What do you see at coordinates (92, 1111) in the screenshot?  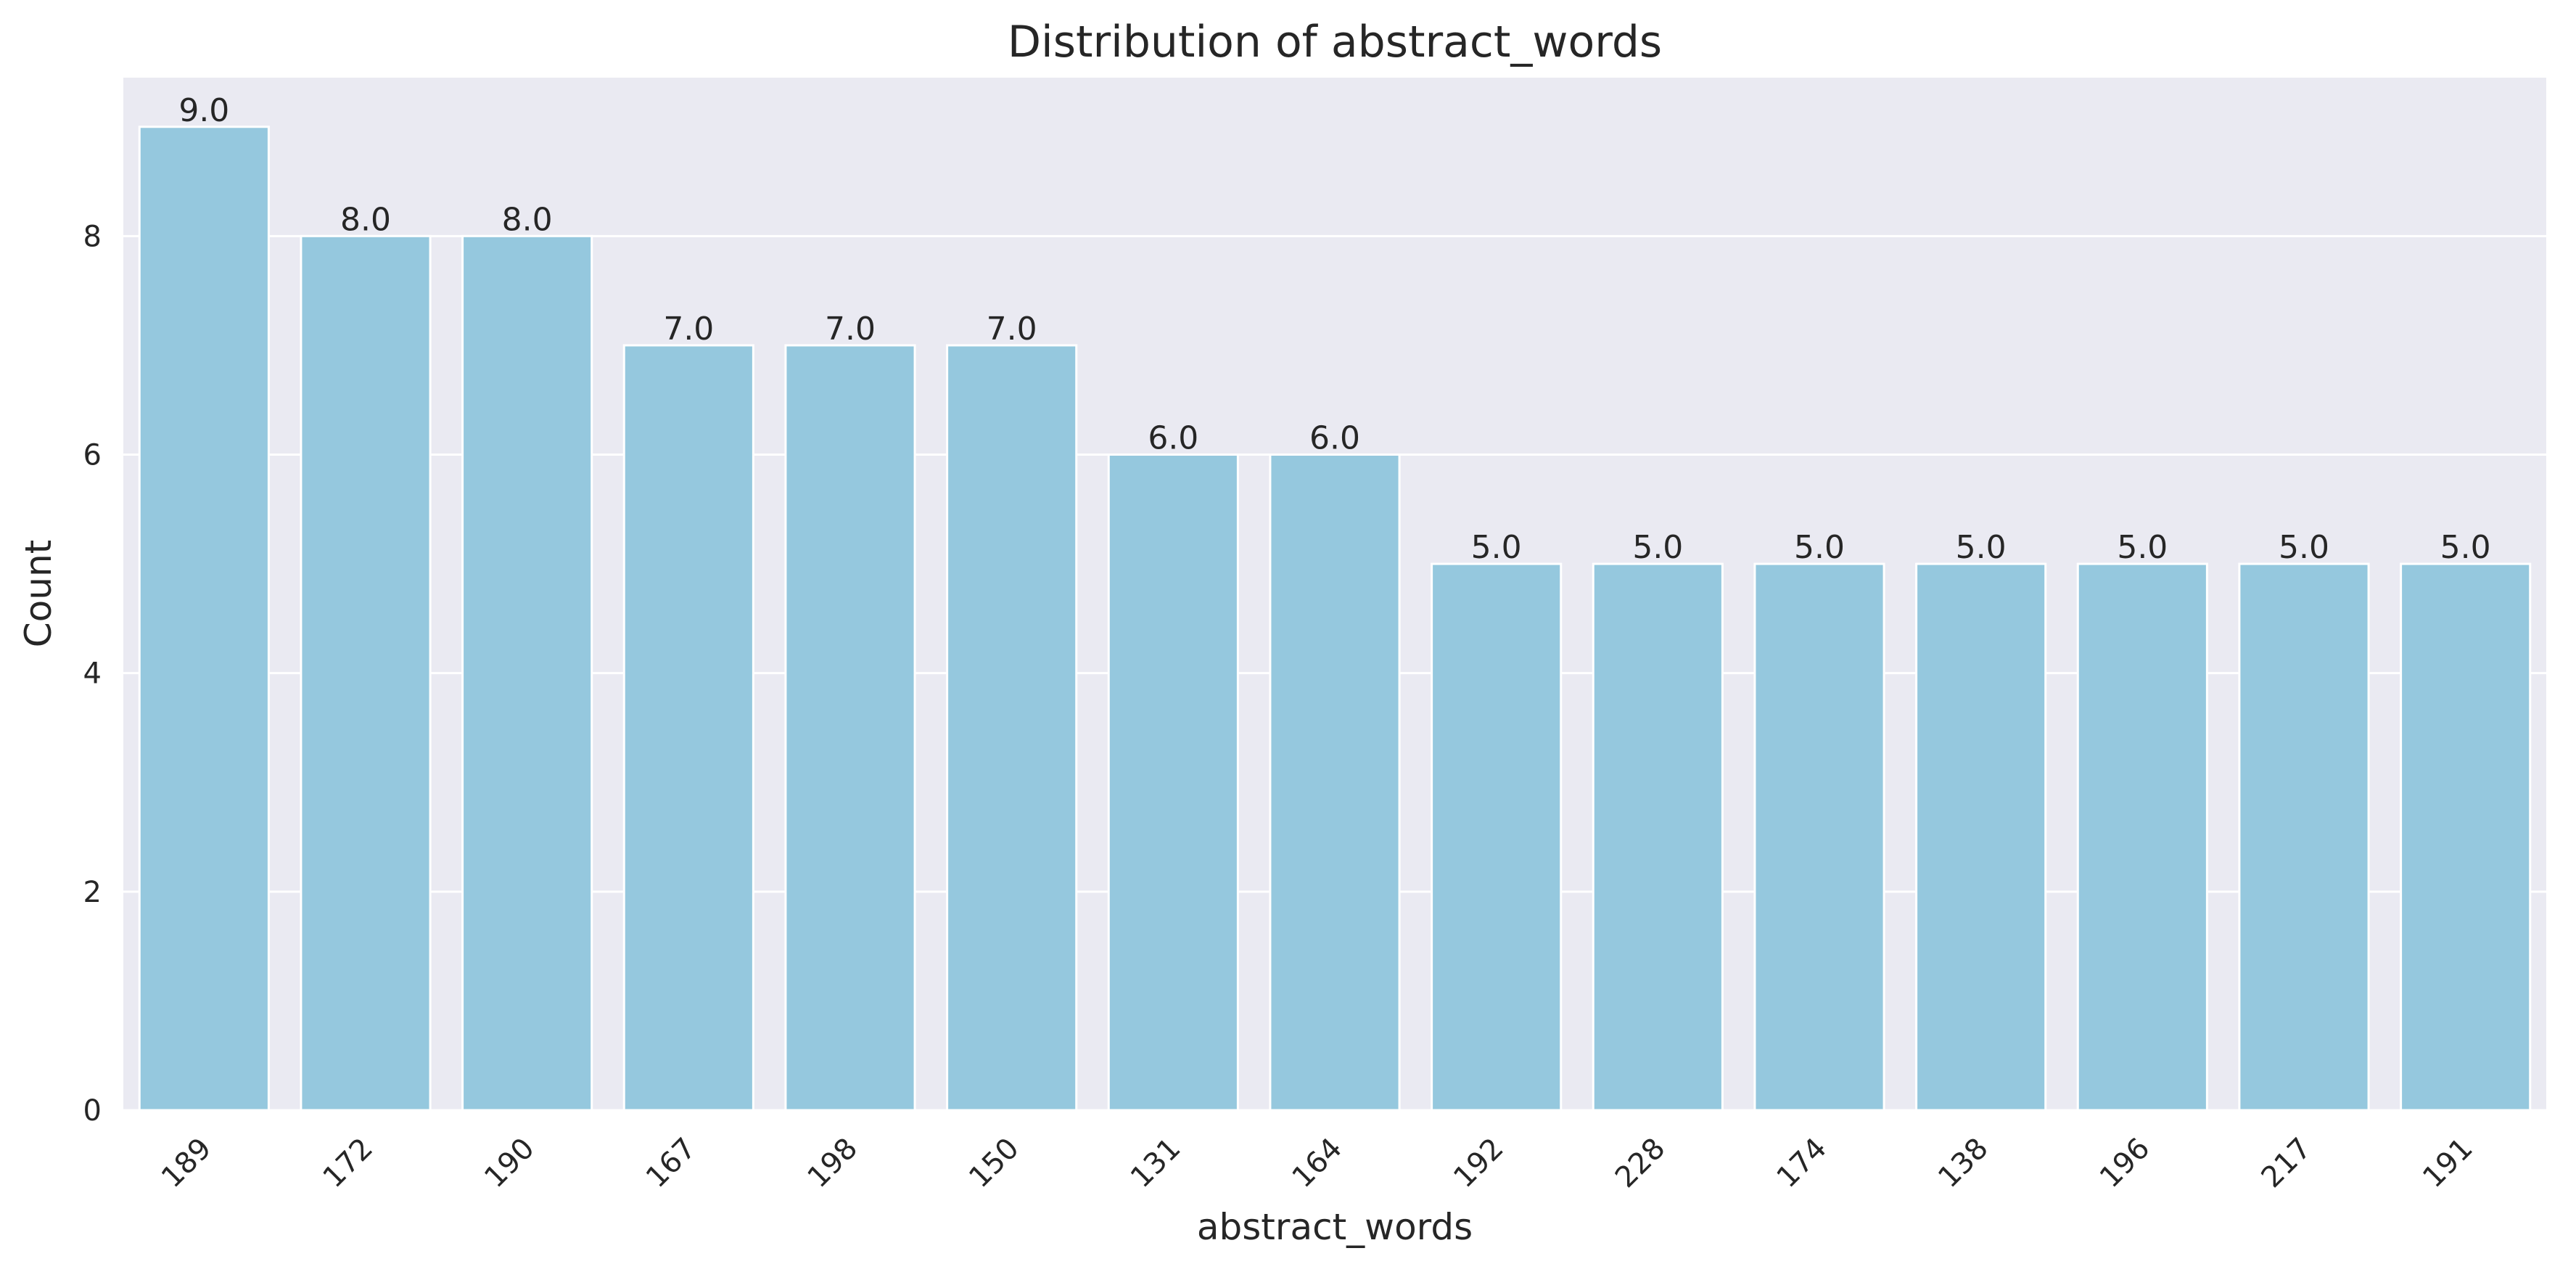 I see `y-tick-label: 0` at bounding box center [92, 1111].